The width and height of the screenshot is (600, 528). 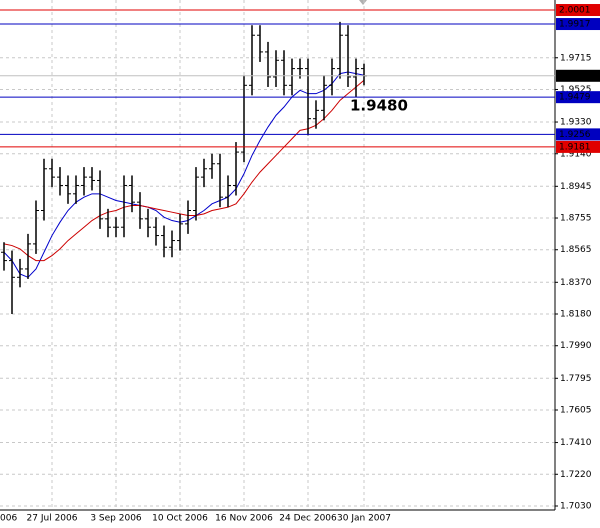 What do you see at coordinates (575, 135) in the screenshot?
I see `level-label: 1.9256` at bounding box center [575, 135].